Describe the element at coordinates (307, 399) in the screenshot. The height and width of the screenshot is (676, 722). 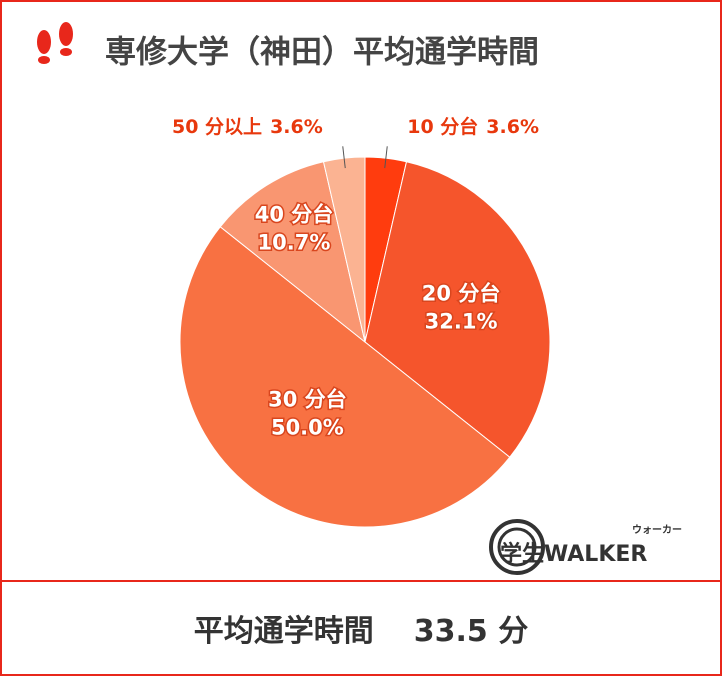
I see `category-label: 30 分台` at that location.